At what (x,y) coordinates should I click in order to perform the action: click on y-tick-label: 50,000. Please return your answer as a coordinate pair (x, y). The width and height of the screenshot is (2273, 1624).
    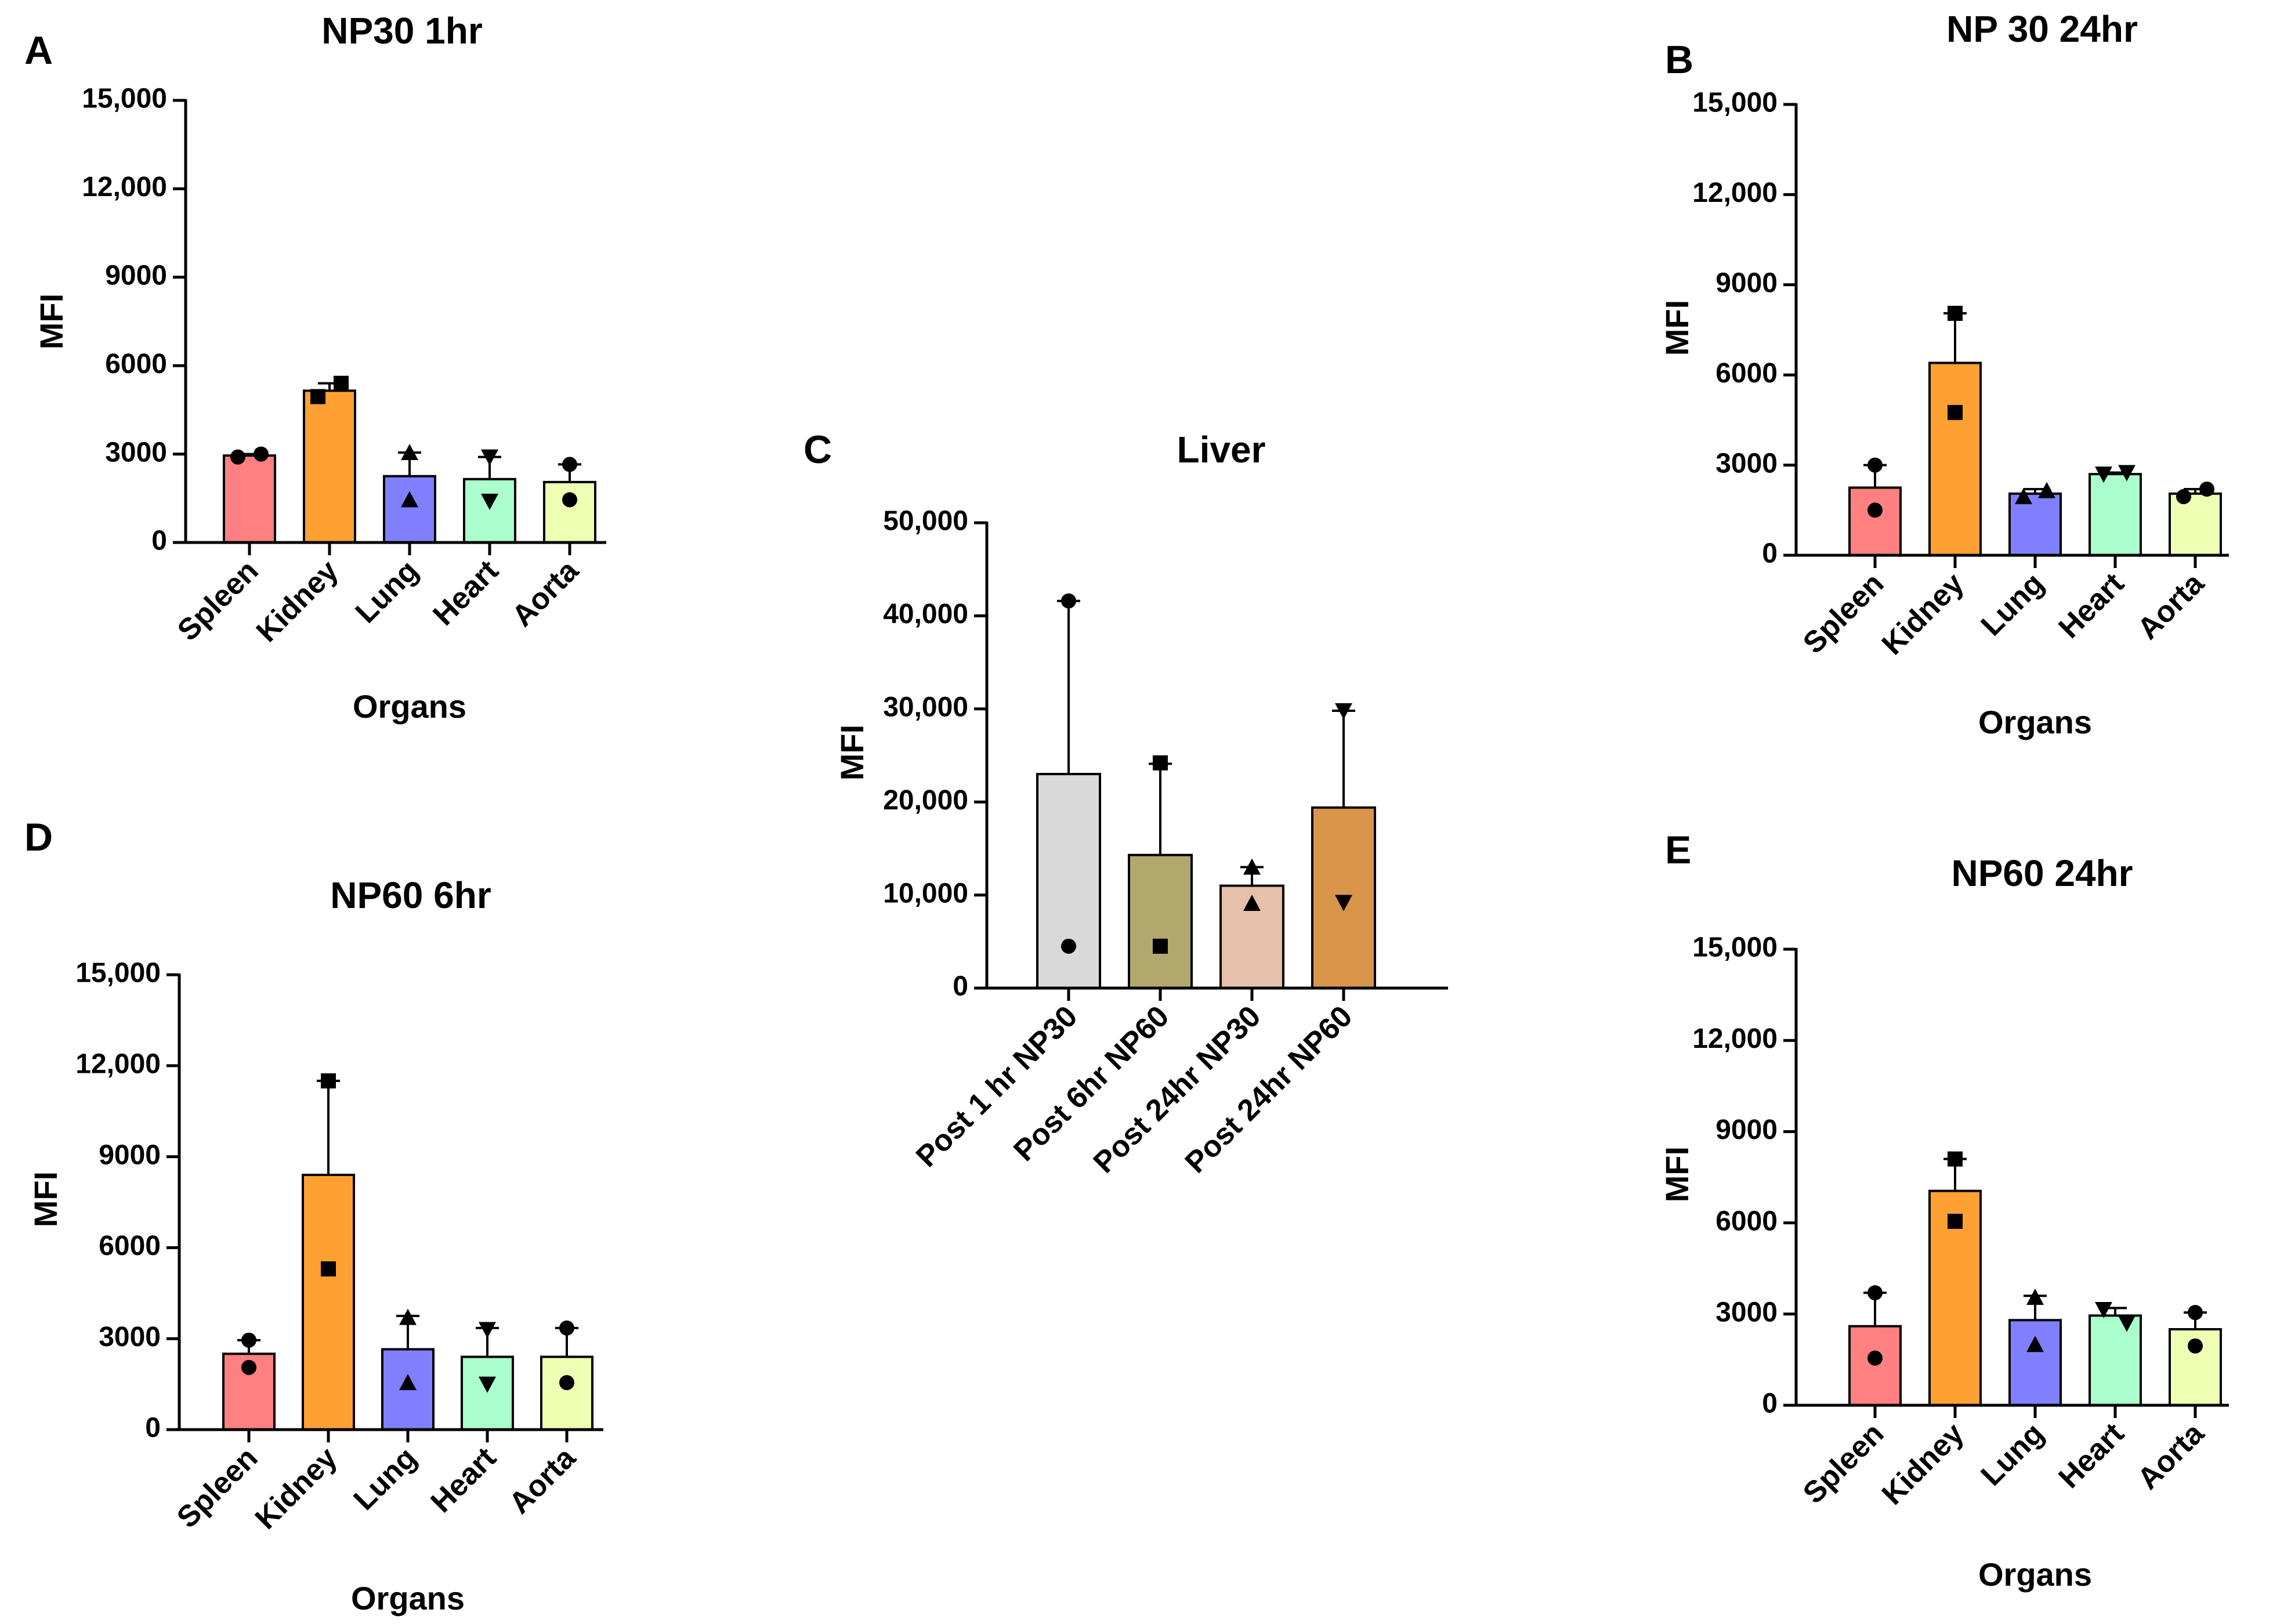
    Looking at the image, I should click on (926, 522).